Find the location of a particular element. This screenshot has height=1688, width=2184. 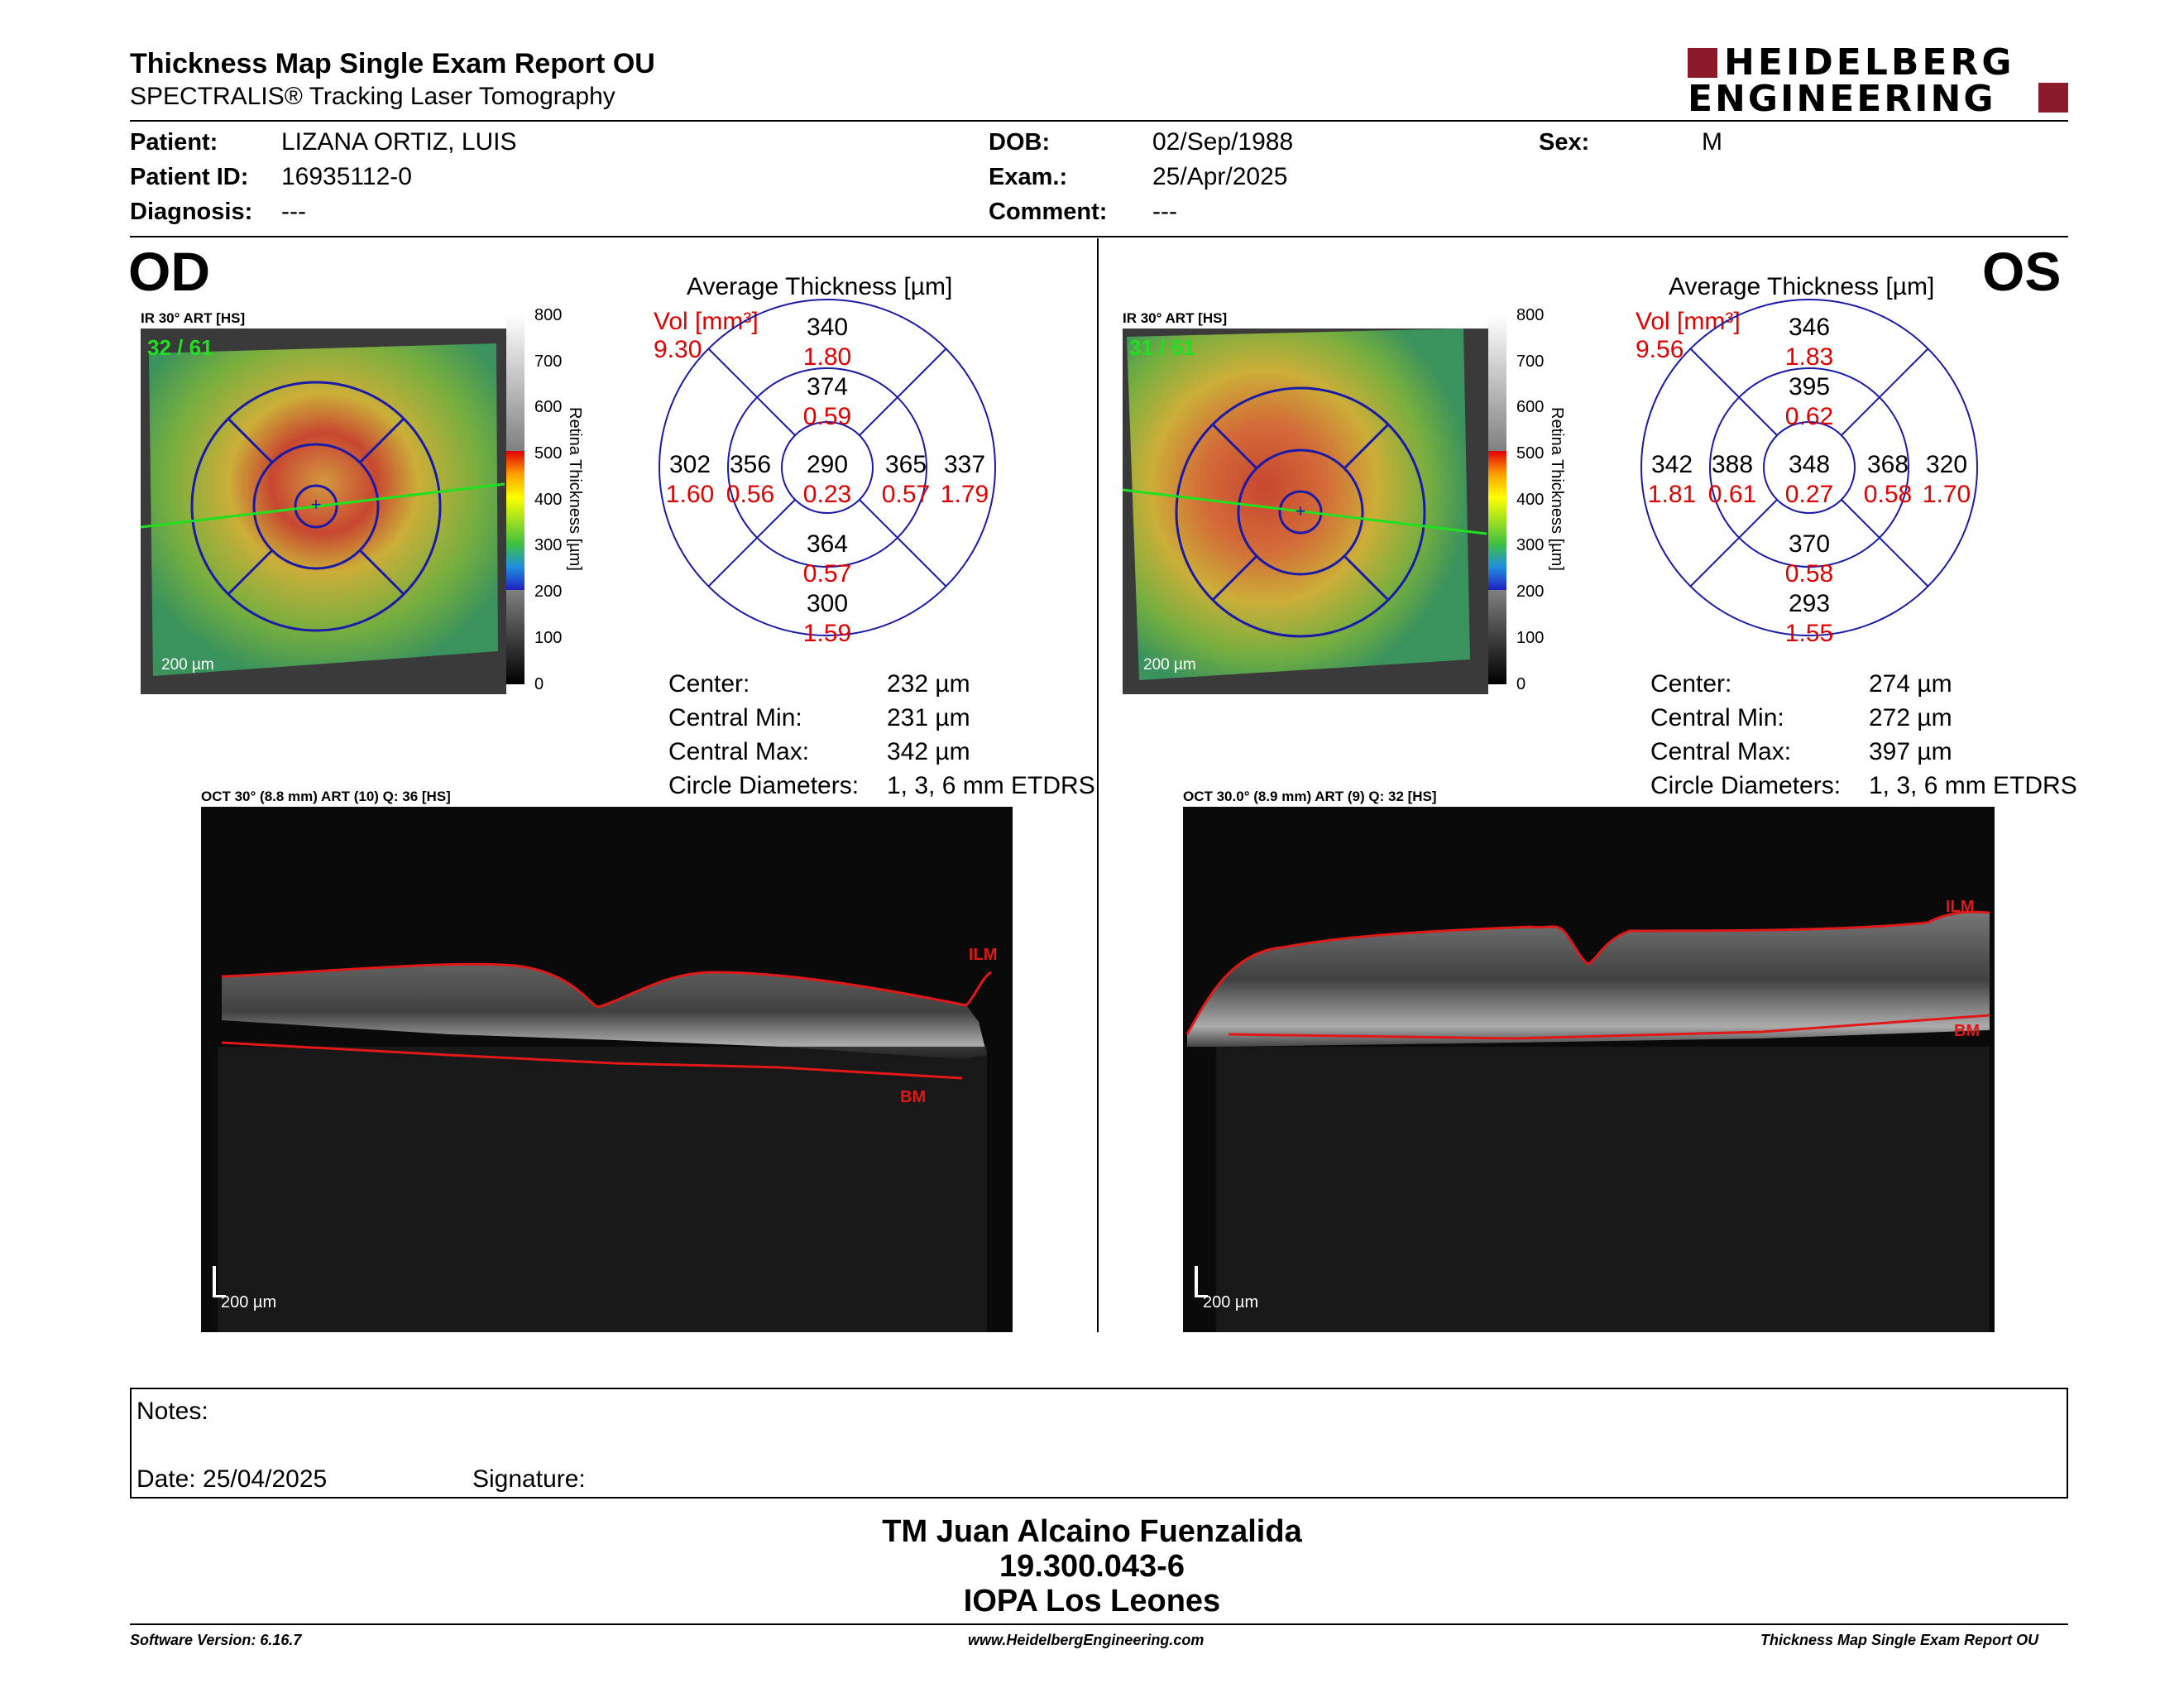

report-title: Thickness Map Single Exam Report OU is located at coordinates (392, 63).